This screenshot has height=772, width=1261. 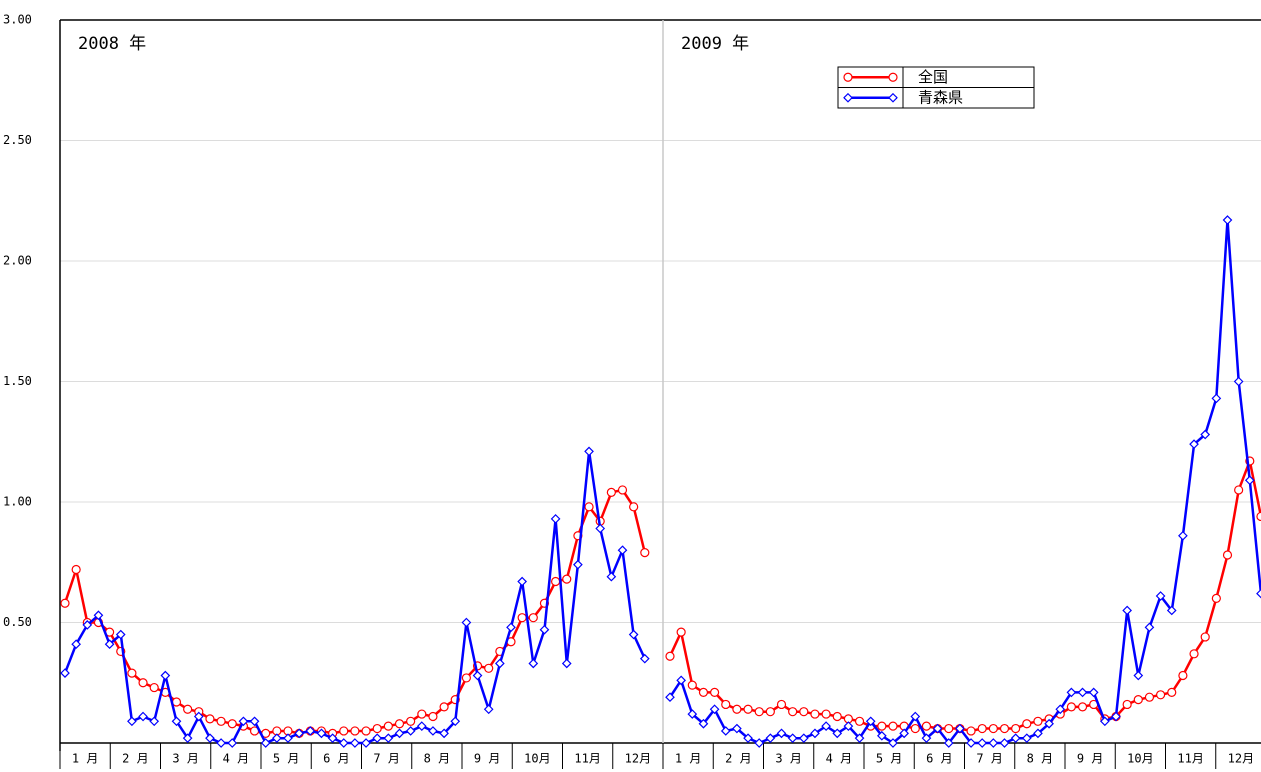 What do you see at coordinates (17, 622) in the screenshot?
I see `y-tick-label: 0.50` at bounding box center [17, 622].